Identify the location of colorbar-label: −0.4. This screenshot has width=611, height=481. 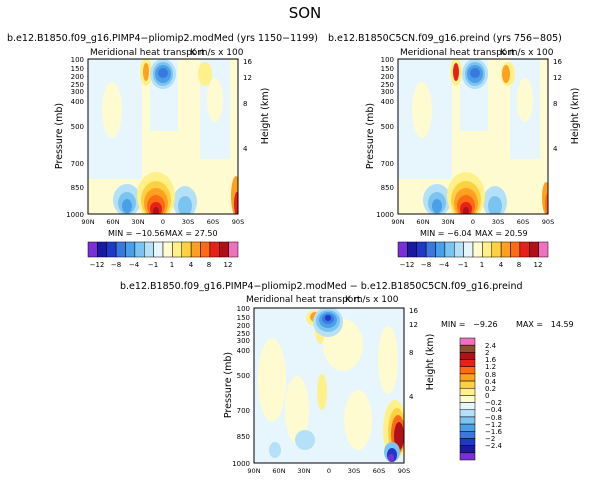
(494, 410).